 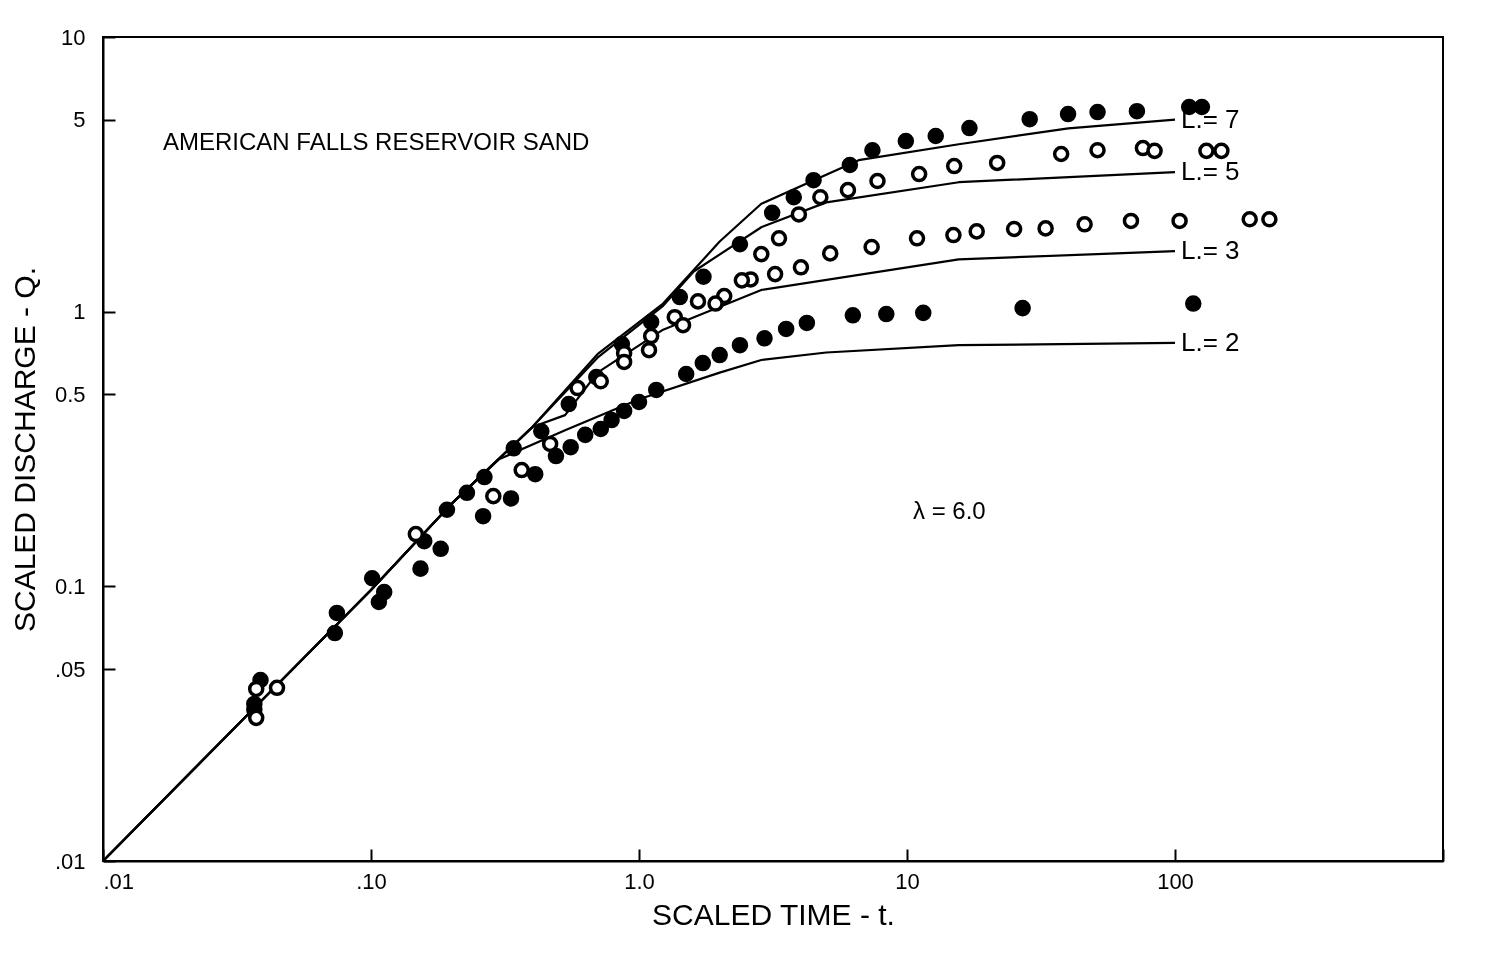 What do you see at coordinates (376, 141) in the screenshot?
I see `annotation: AMERICAN FALLS RESERVOIR SAND` at bounding box center [376, 141].